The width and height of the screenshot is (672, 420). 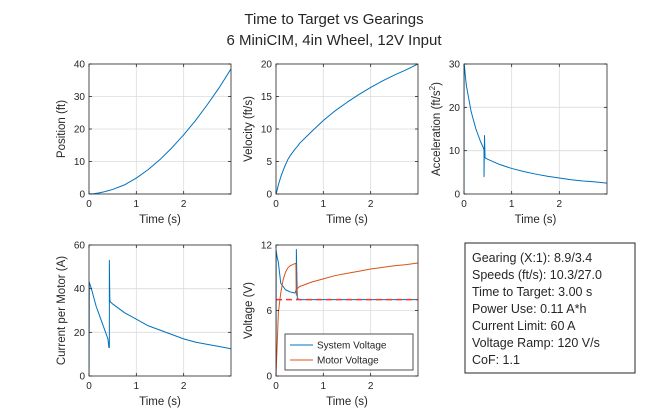 I want to click on current-axes-background, so click(x=160, y=310).